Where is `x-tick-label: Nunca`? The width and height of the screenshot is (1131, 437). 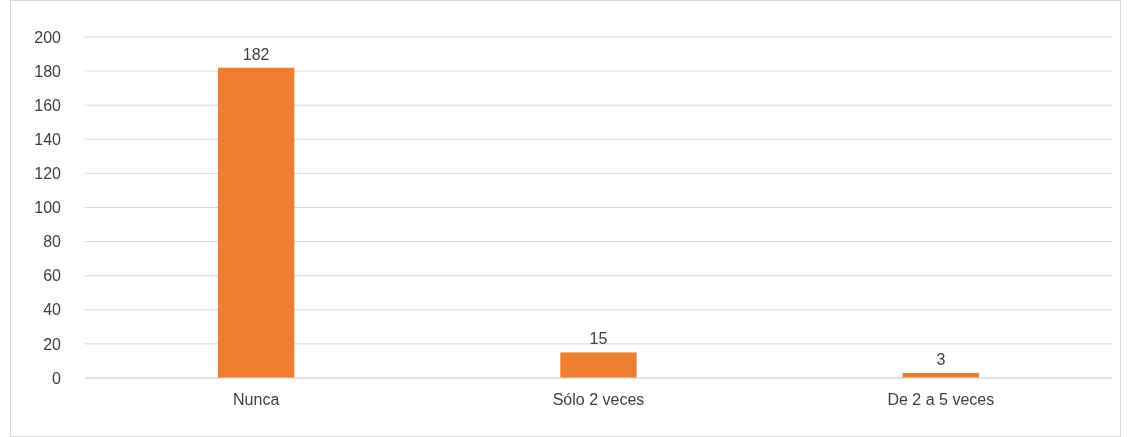
x-tick-label: Nunca is located at coordinates (256, 399).